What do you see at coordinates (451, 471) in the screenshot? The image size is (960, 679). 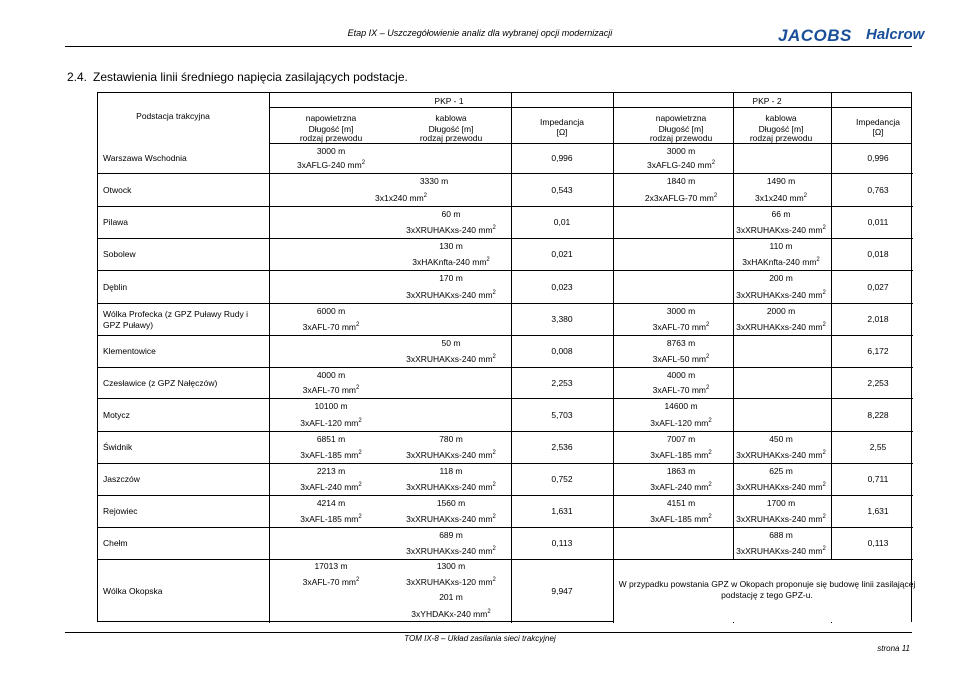 I see `cable-length: 118 m` at bounding box center [451, 471].